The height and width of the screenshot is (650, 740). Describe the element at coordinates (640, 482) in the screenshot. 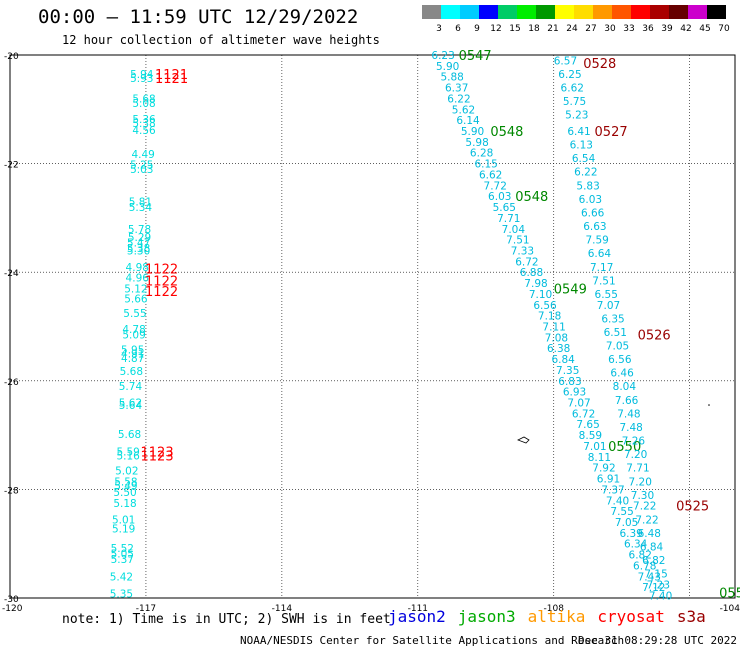

I see `swh-label: 7.20` at that location.